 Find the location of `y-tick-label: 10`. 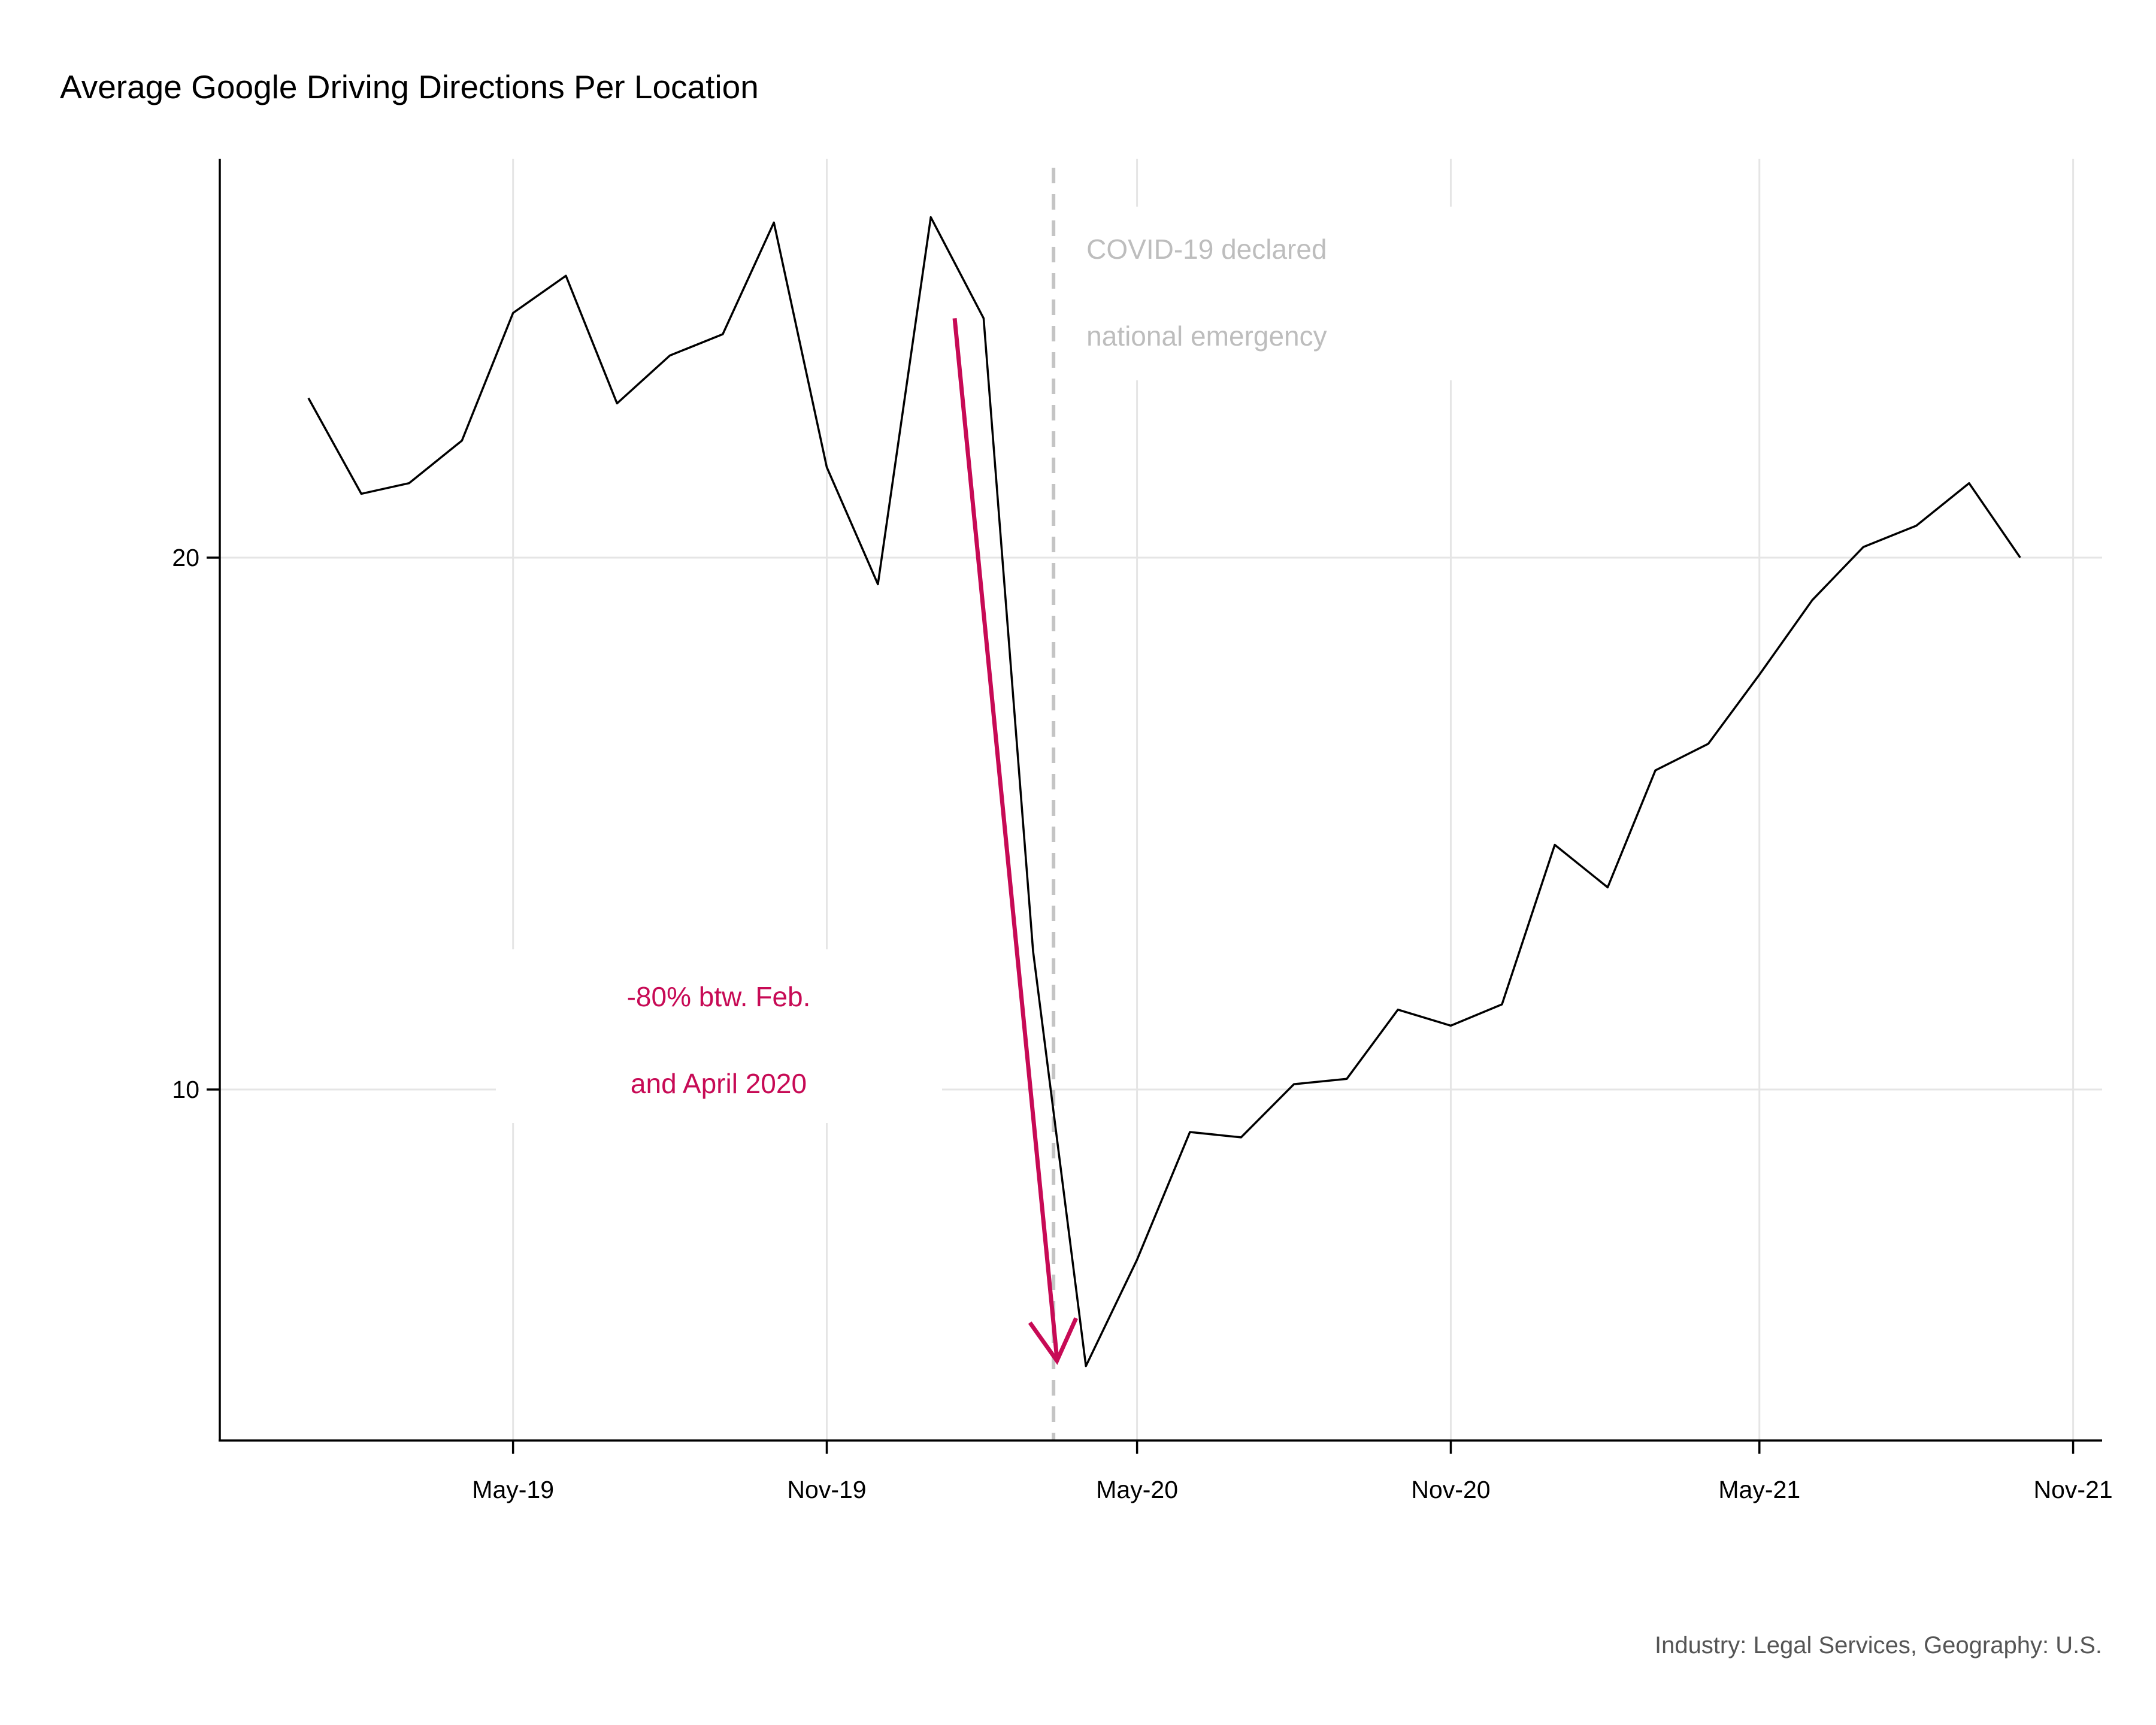

y-tick-label: 10 is located at coordinates (185, 1089).